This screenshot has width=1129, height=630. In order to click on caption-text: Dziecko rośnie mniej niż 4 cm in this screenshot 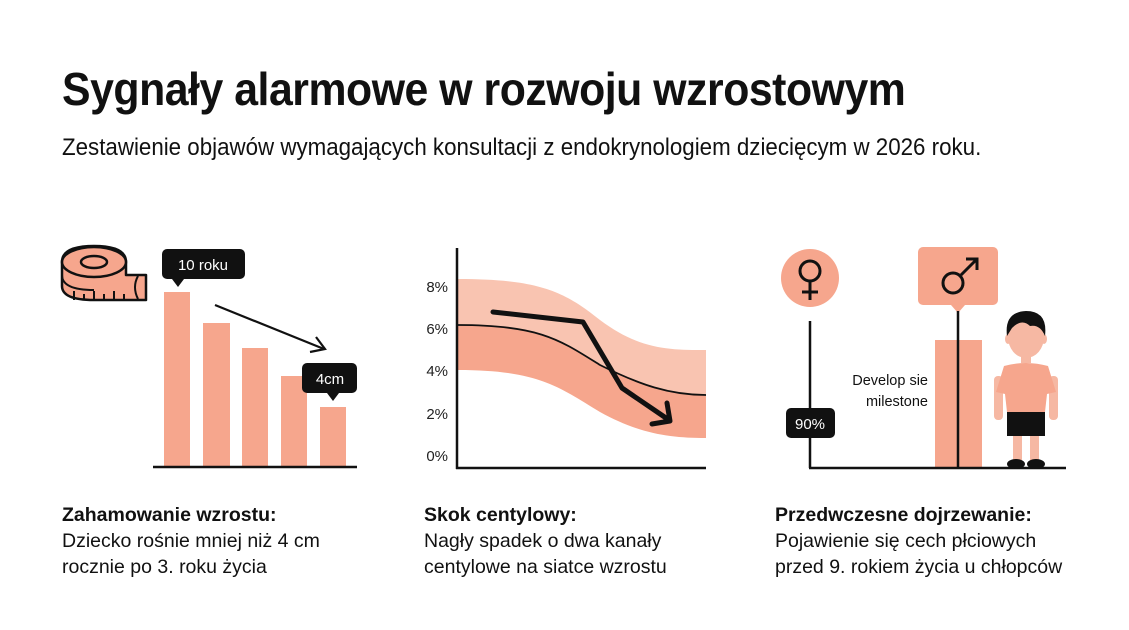, I will do `click(191, 541)`.